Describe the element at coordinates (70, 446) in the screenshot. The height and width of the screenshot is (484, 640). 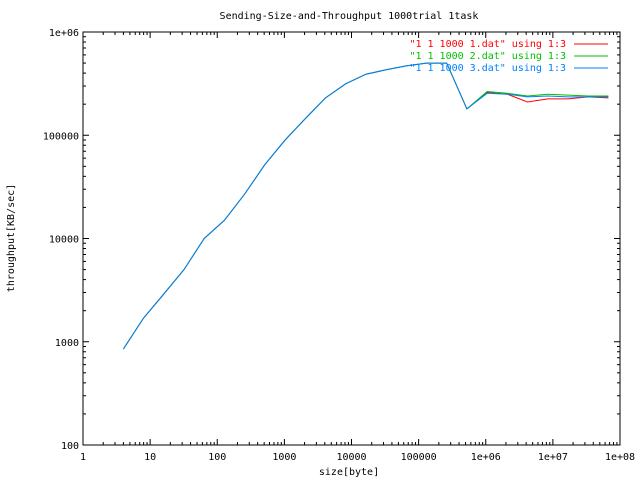
I see `y-tick-label: 100` at that location.